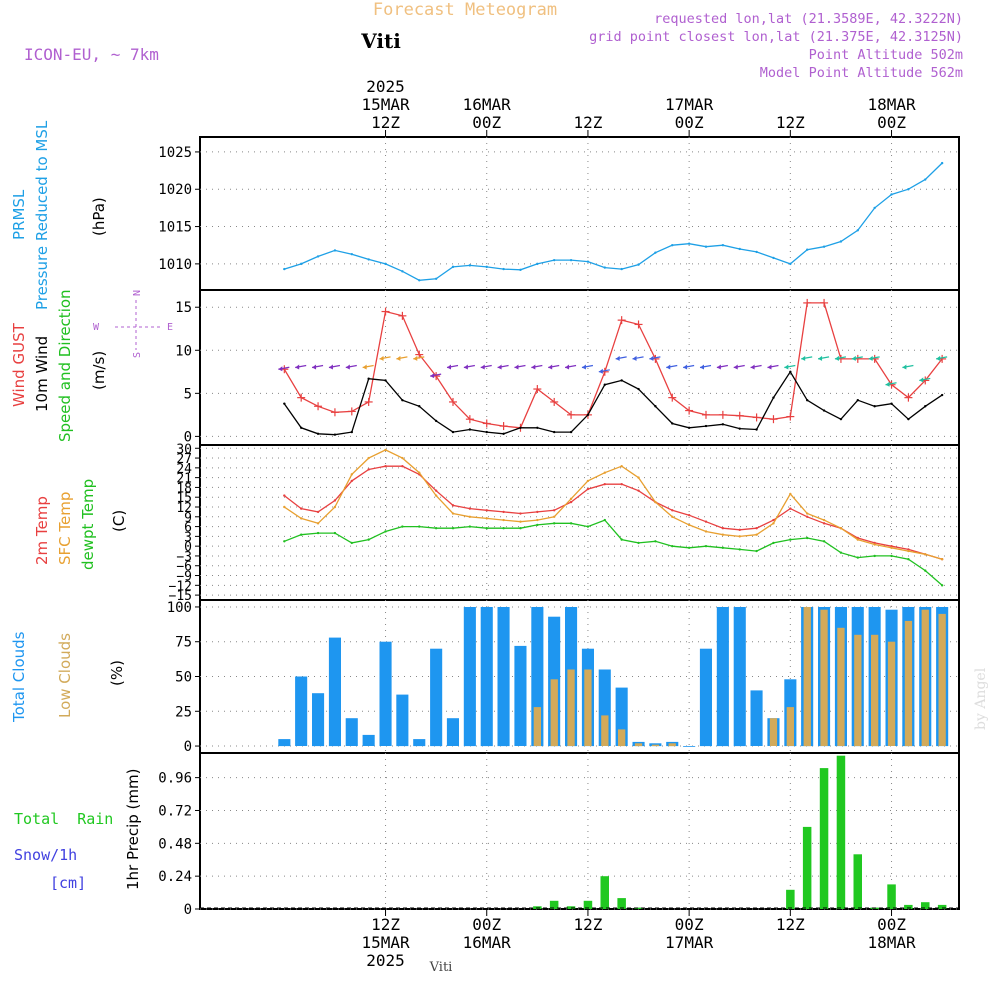 The image size is (1000, 1000). I want to click on y-tick-label: 1020, so click(175, 190).